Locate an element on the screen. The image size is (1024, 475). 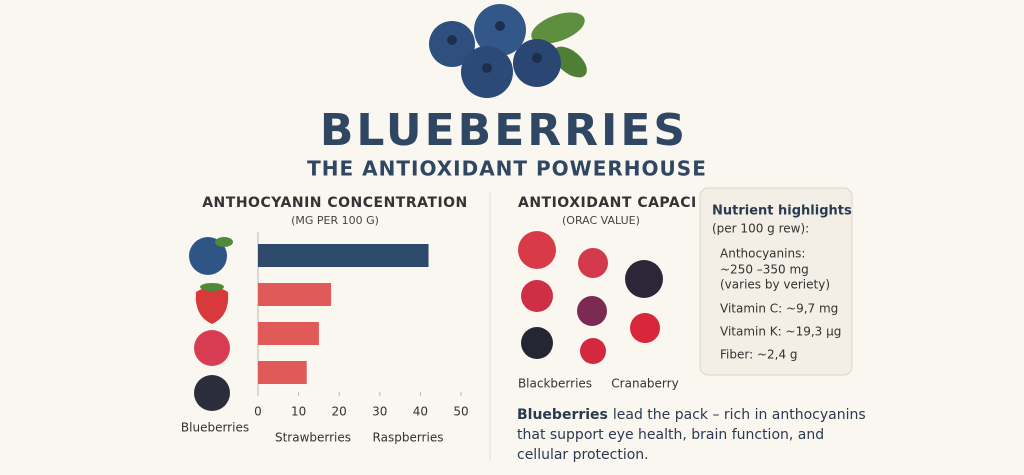
chart-subtitle: (MG PER 100 G) is located at coordinates (335, 220).